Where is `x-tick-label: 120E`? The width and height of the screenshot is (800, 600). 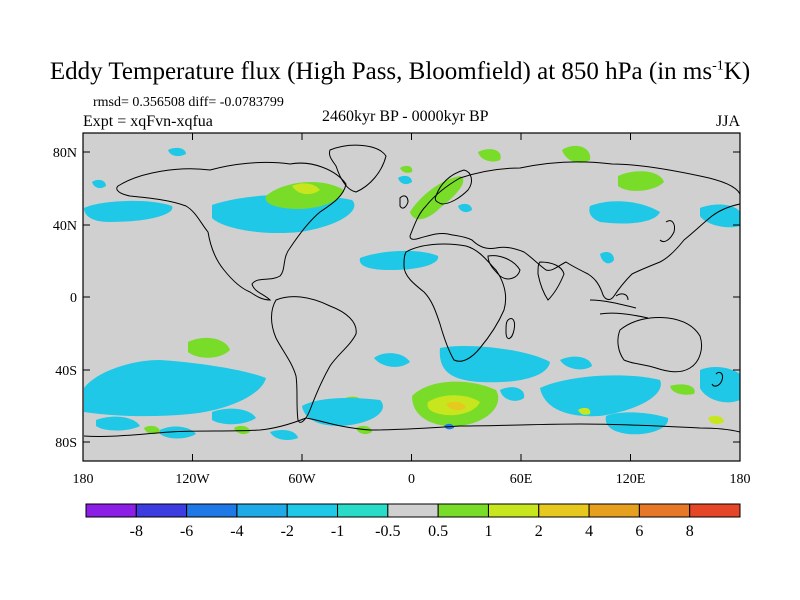
x-tick-label: 120E is located at coordinates (631, 479).